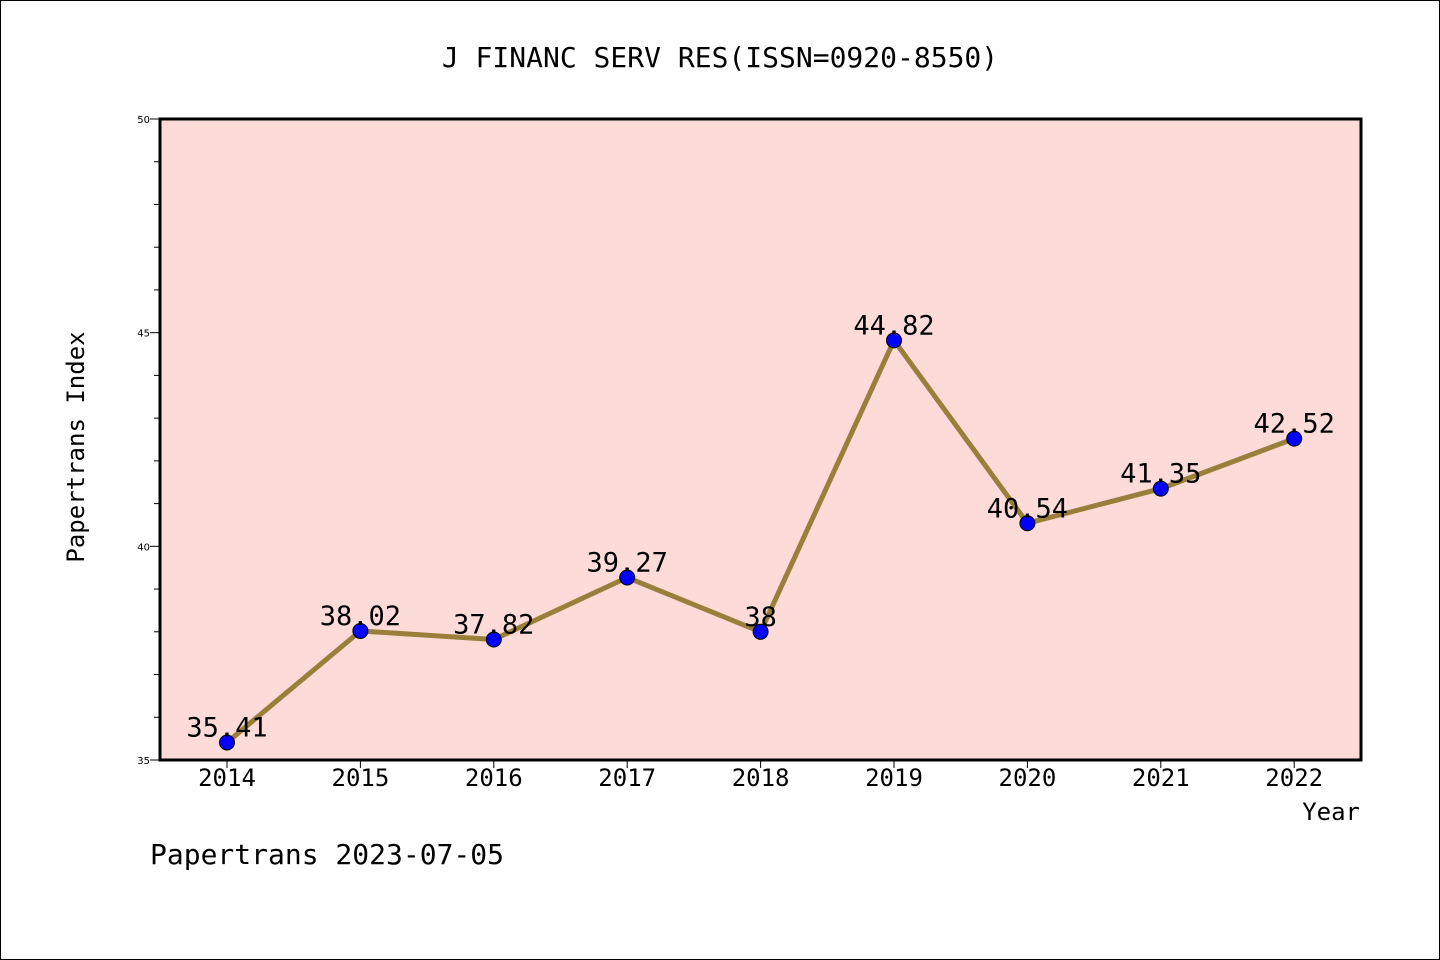  I want to click on x-tick-label: 2018, so click(761, 778).